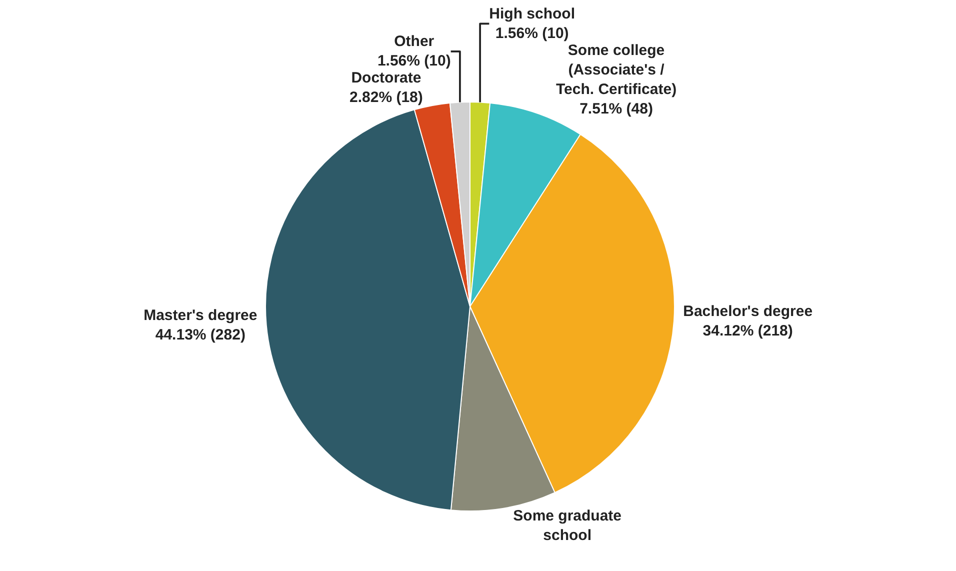  Describe the element at coordinates (386, 97) in the screenshot. I see `data-label: 2.82% (18)` at that location.